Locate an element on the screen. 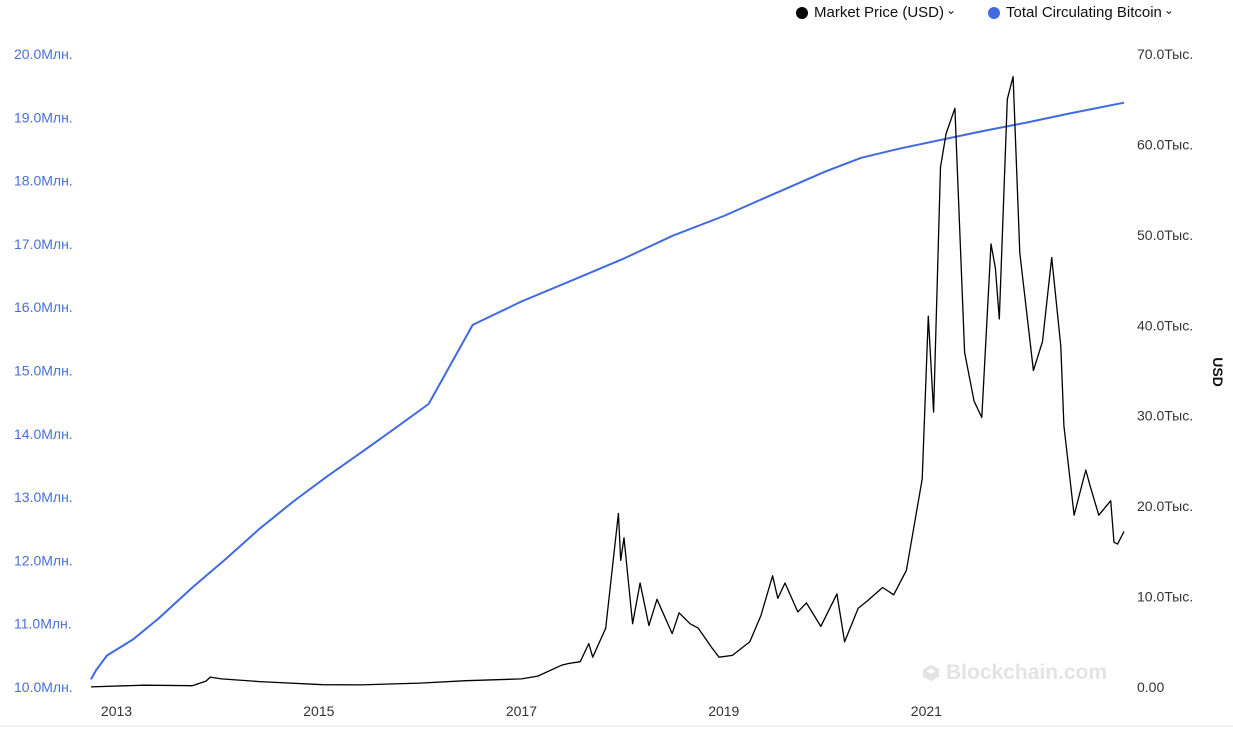 This screenshot has width=1233, height=734. y-right-tick-label: 20.0Тыс. is located at coordinates (1165, 506).